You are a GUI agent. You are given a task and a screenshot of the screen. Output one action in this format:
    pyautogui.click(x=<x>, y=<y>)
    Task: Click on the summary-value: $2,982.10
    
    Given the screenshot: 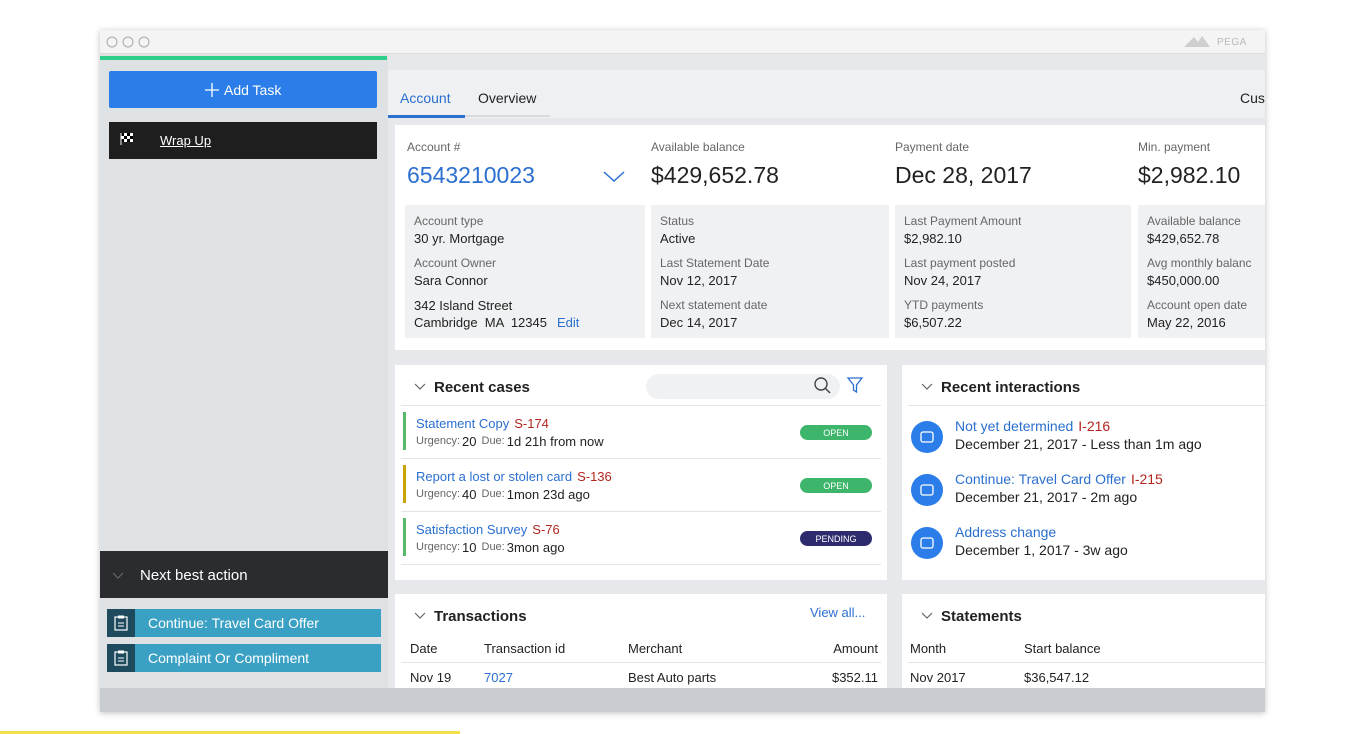 What is the action you would take?
    pyautogui.click(x=1189, y=174)
    